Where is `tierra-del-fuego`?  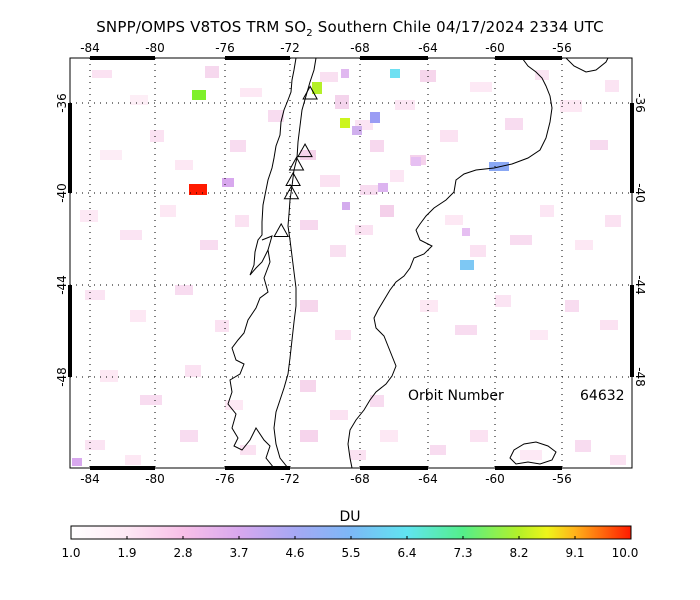 tierra-del-fuego is located at coordinates (533, 453).